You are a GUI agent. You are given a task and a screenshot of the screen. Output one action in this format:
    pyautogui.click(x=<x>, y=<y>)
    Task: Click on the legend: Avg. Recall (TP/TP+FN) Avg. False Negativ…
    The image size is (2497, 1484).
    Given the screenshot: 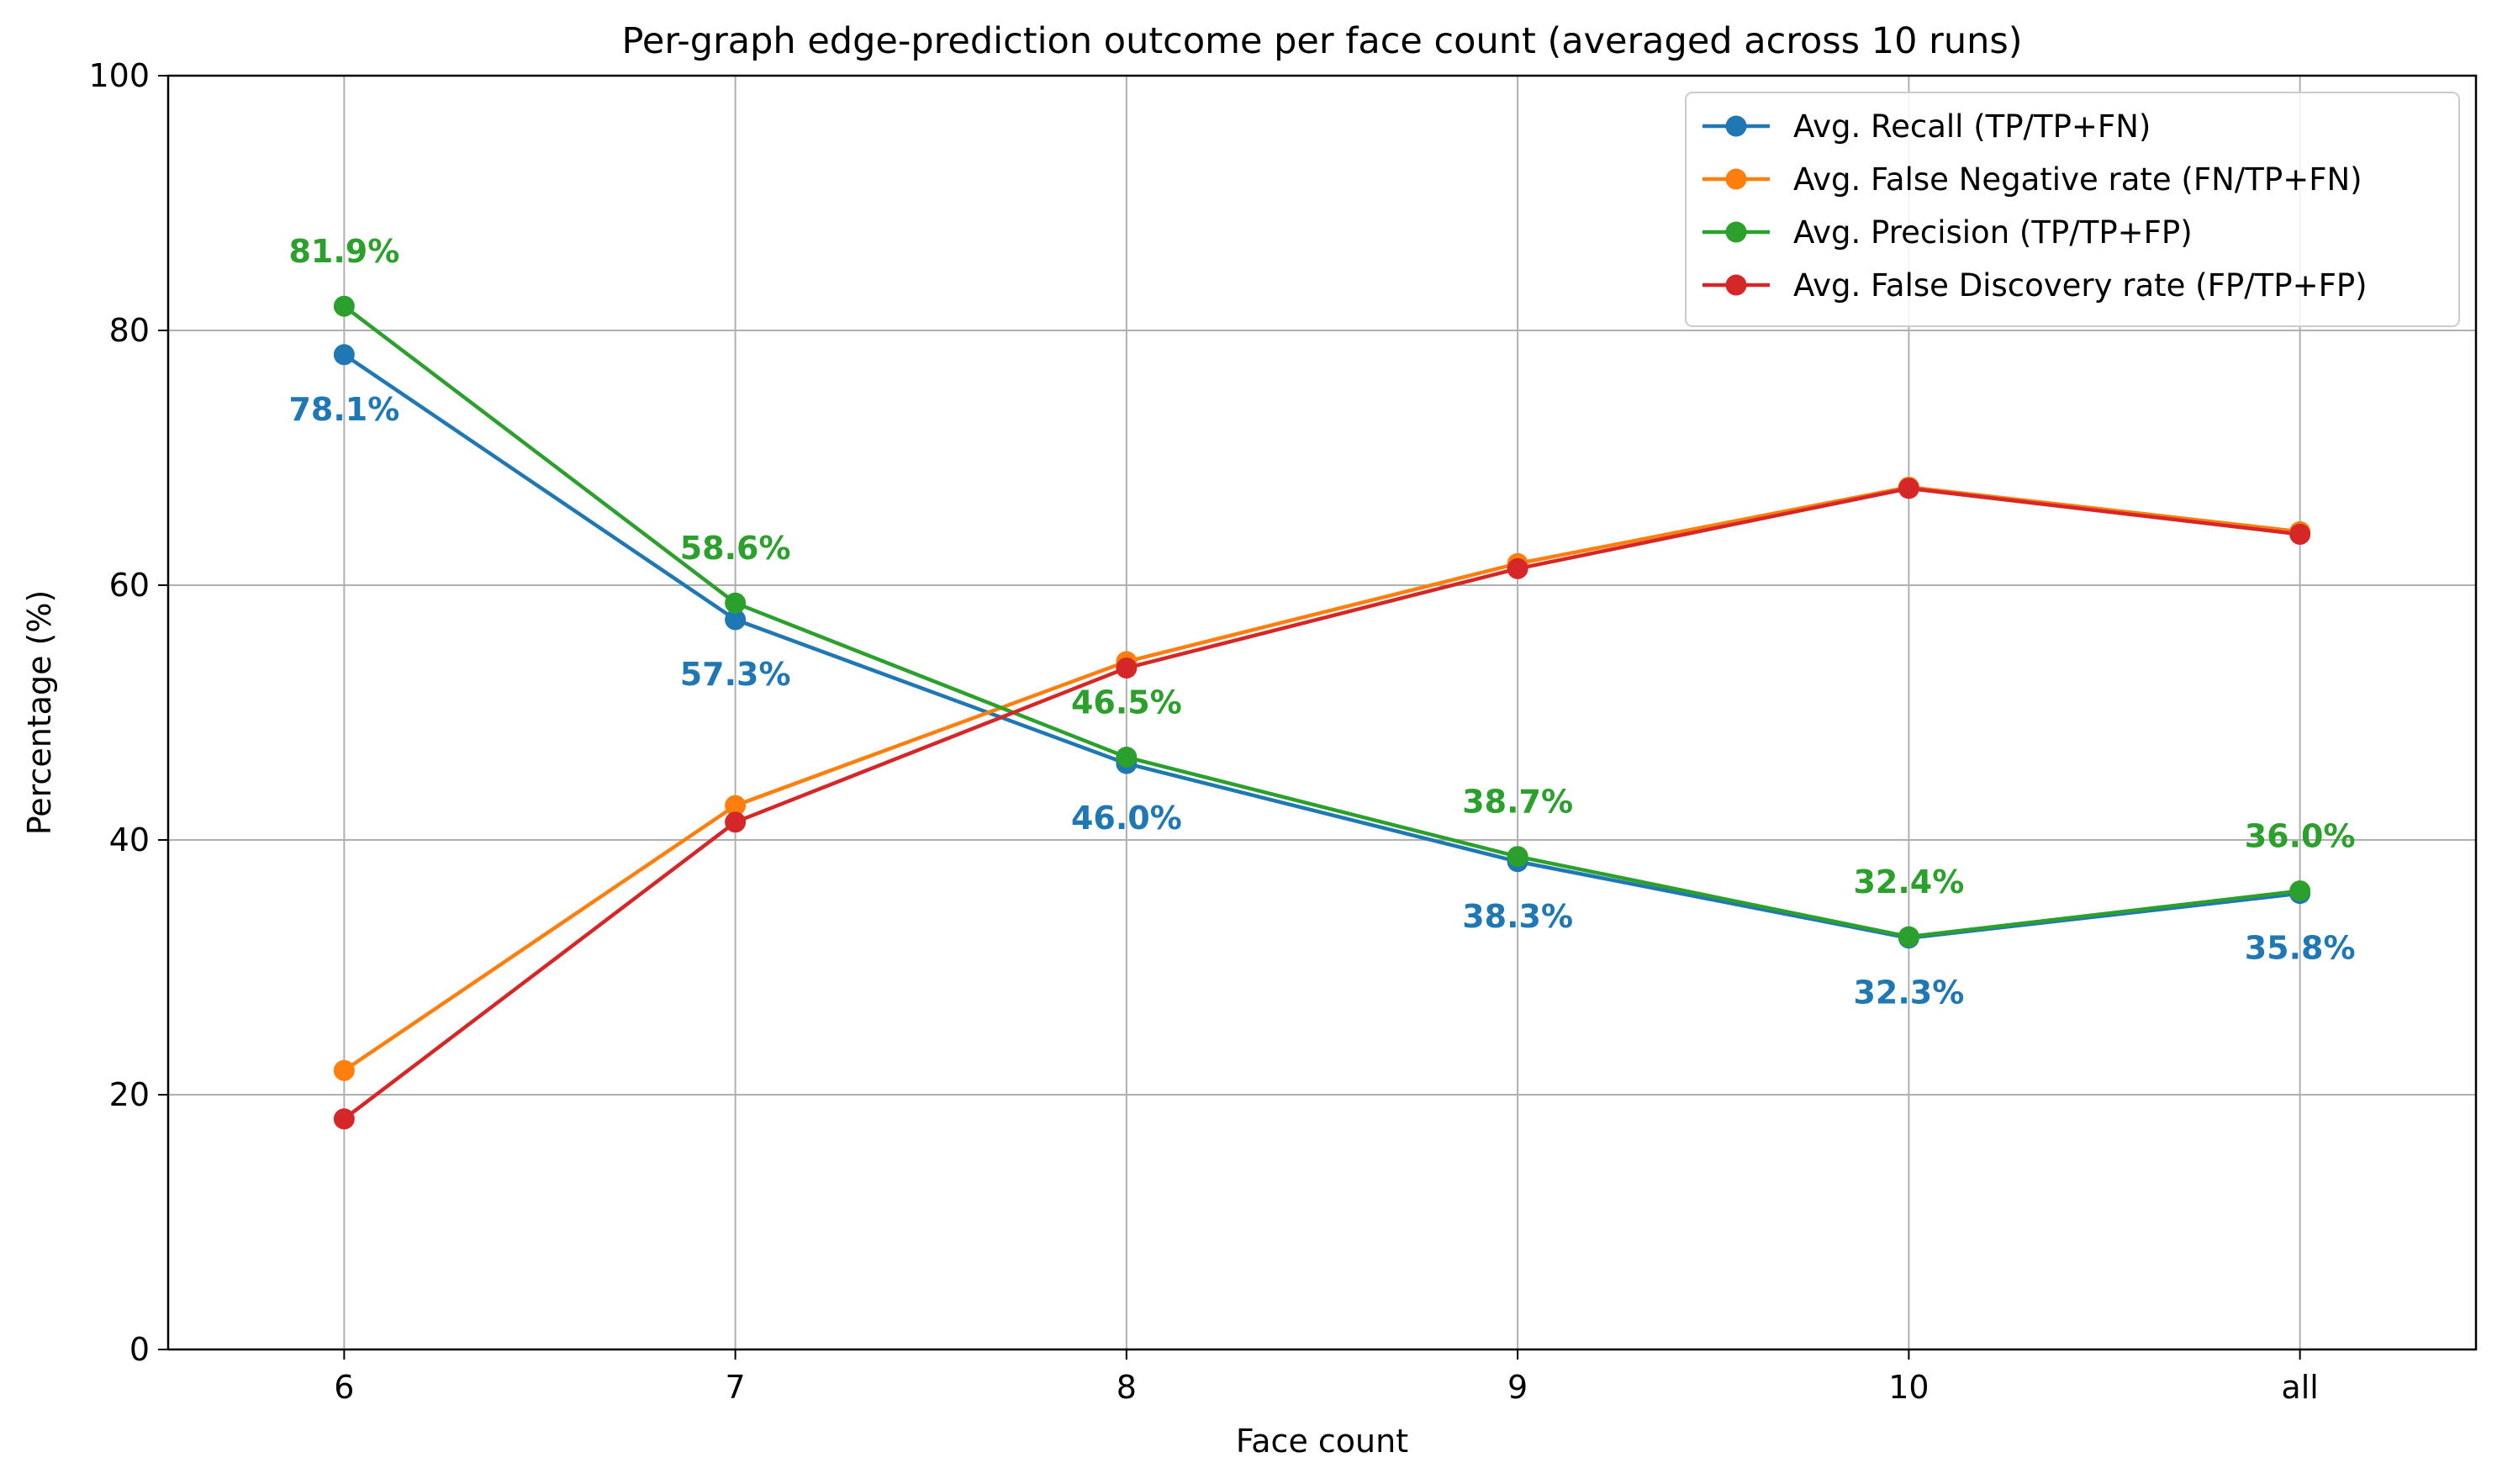 What is the action you would take?
    pyautogui.click(x=2072, y=209)
    